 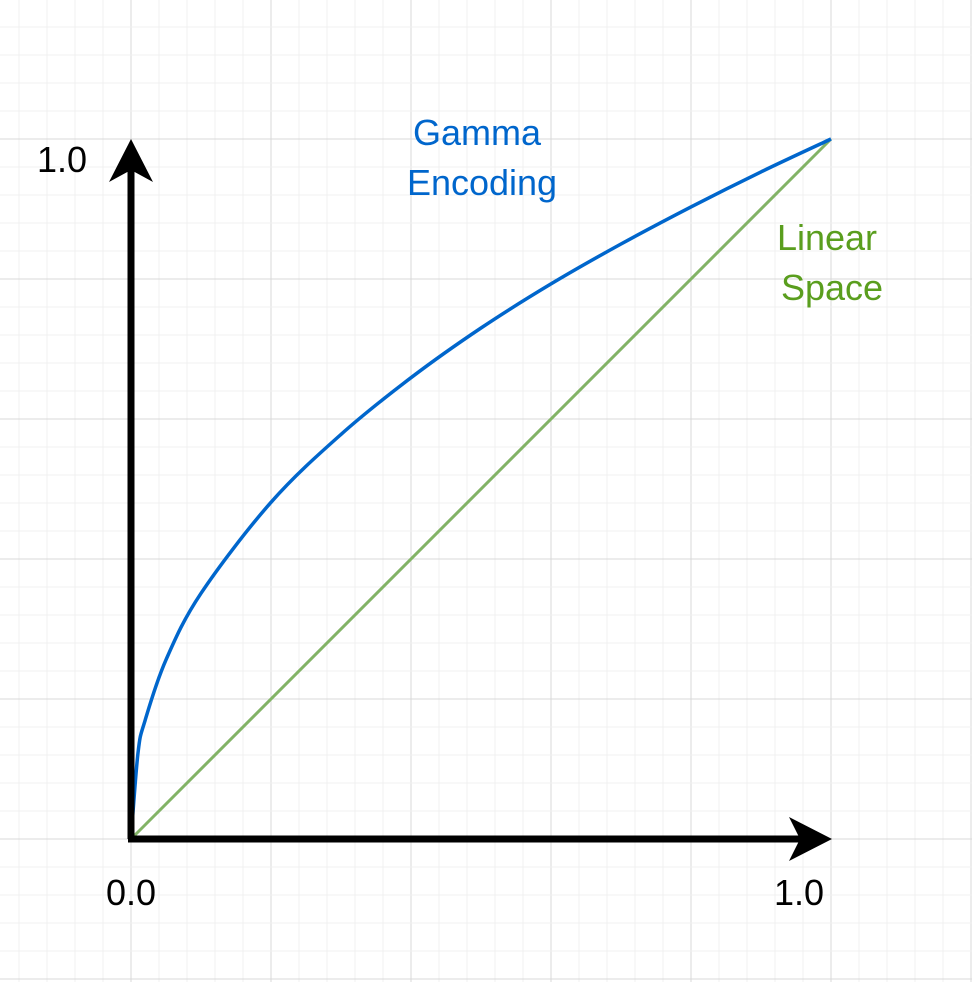 I want to click on gamma-series-label: Gamma Encoding, so click(x=482, y=157).